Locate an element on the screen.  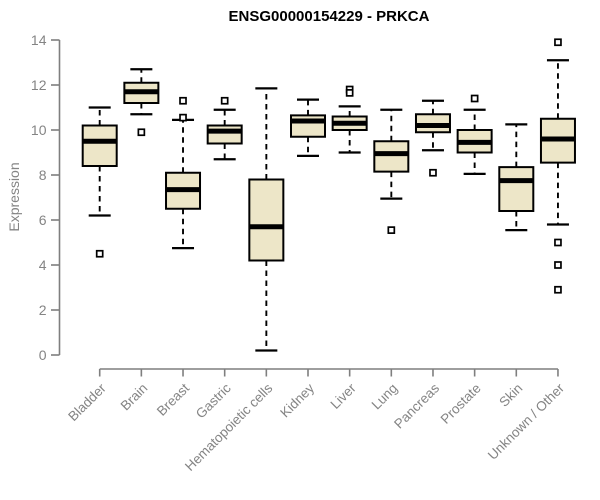
boxplot-bladder is located at coordinates (99, 182).